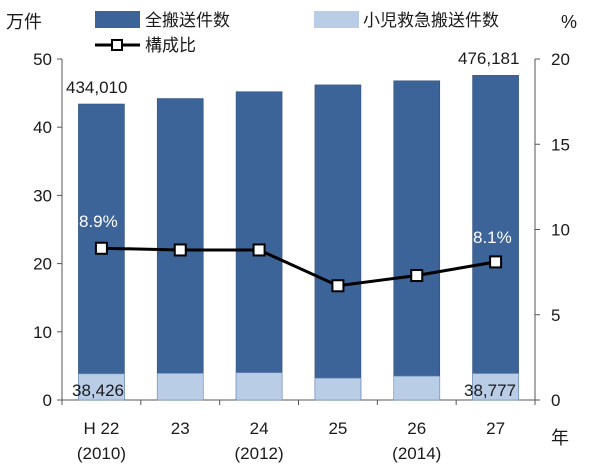 The height and width of the screenshot is (473, 591). I want to click on left-tick-label: 40, so click(42, 127).